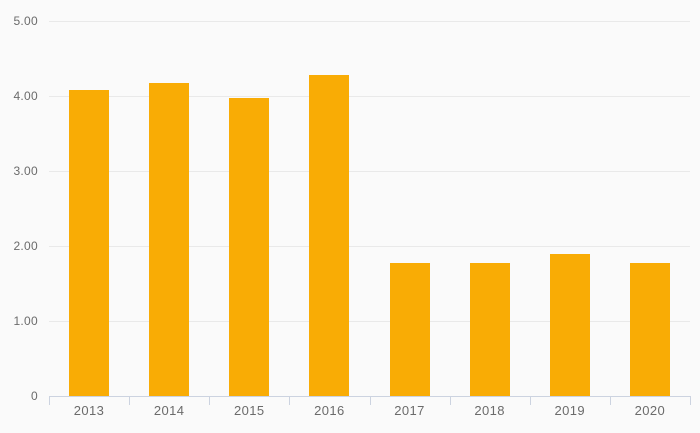 Image resolution: width=700 pixels, height=433 pixels. Describe the element at coordinates (25, 321) in the screenshot. I see `y-tick-label: 1.00` at that location.